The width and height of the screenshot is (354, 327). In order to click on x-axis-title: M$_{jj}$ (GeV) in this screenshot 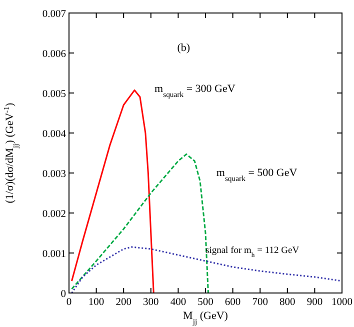, I will do `click(205, 318)`.